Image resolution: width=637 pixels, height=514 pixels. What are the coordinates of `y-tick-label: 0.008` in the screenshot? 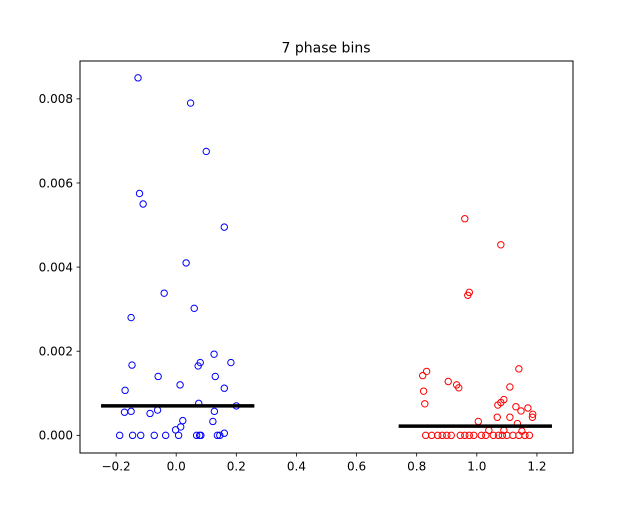 It's located at (56, 99).